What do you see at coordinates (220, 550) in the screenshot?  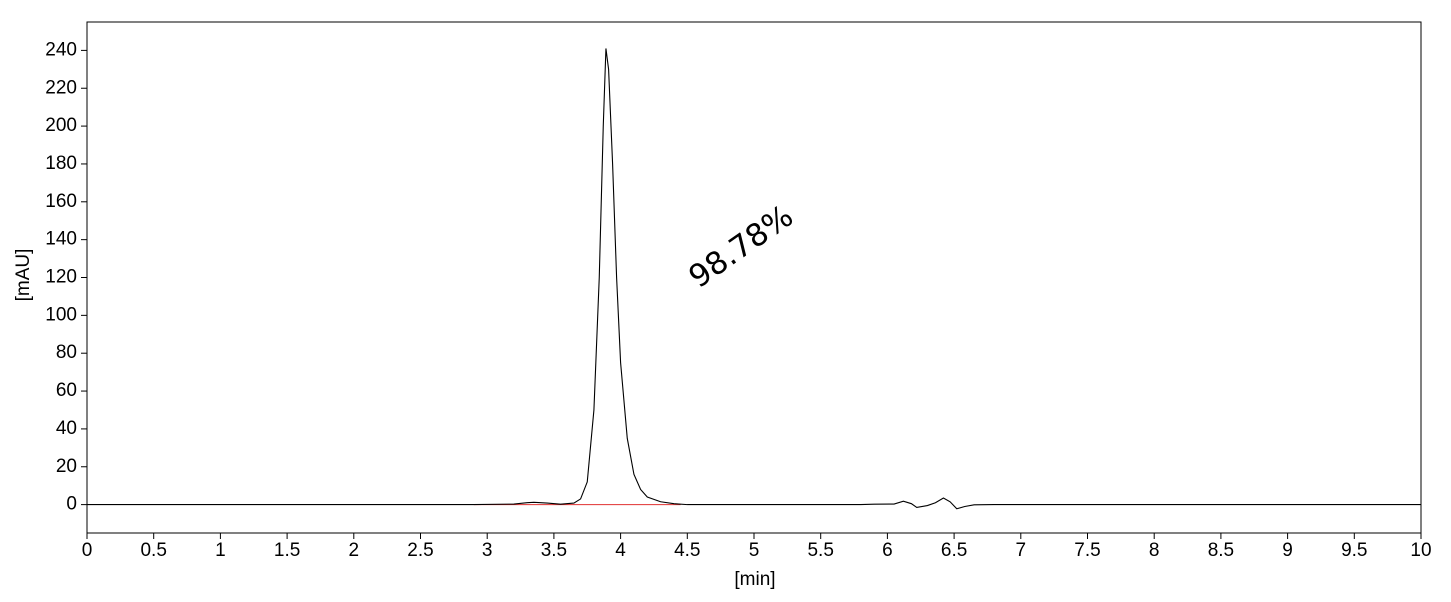 I see `x-tick-label: 1` at bounding box center [220, 550].